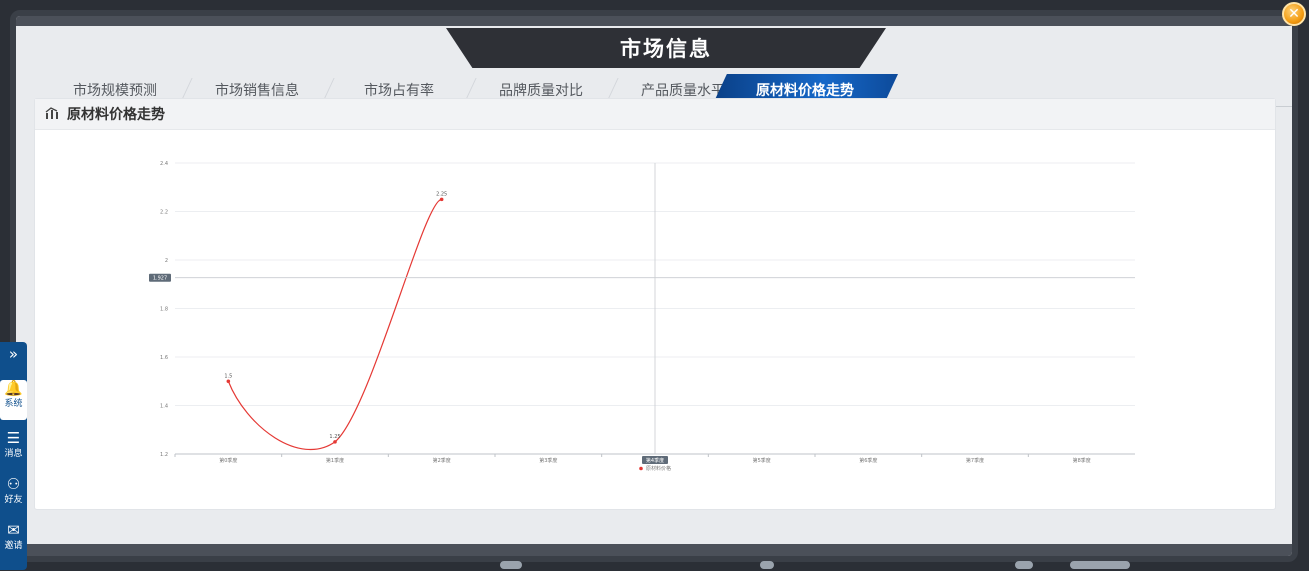 This screenshot has width=1309, height=571. I want to click on x-tick-label: 第2季度, so click(442, 460).